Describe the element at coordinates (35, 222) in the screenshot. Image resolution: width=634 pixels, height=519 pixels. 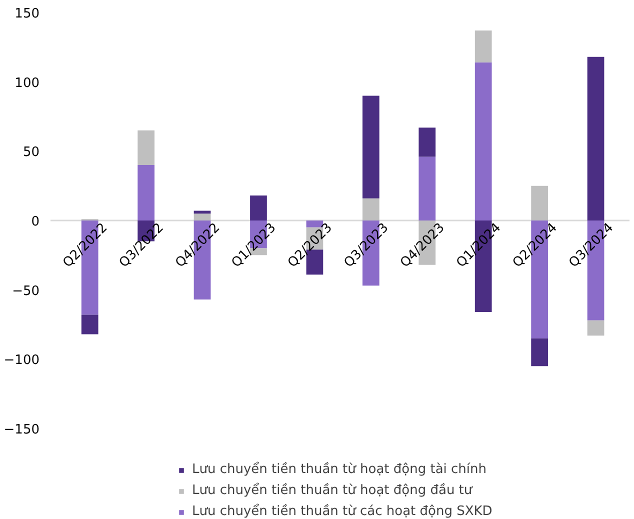
I see `y-tick-label: 0` at that location.